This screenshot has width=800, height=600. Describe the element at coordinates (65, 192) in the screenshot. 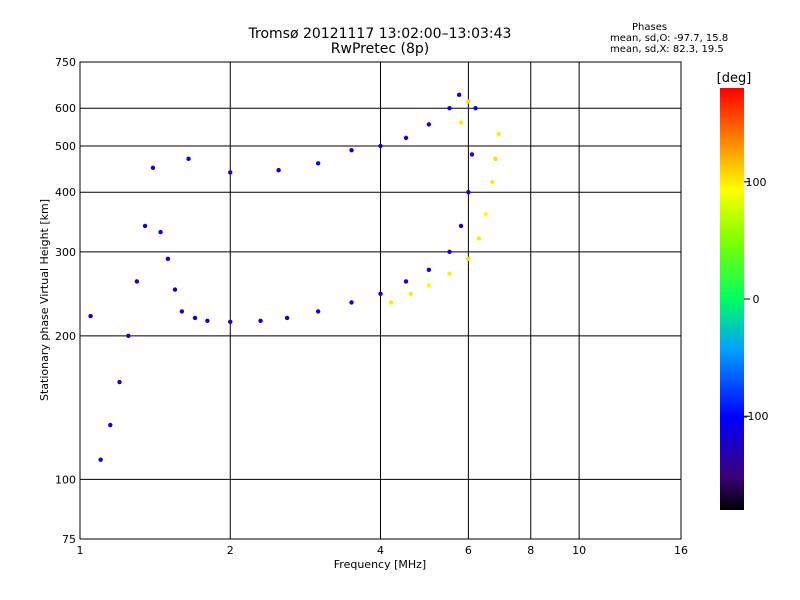

I see `y-tick-label: 400` at that location.